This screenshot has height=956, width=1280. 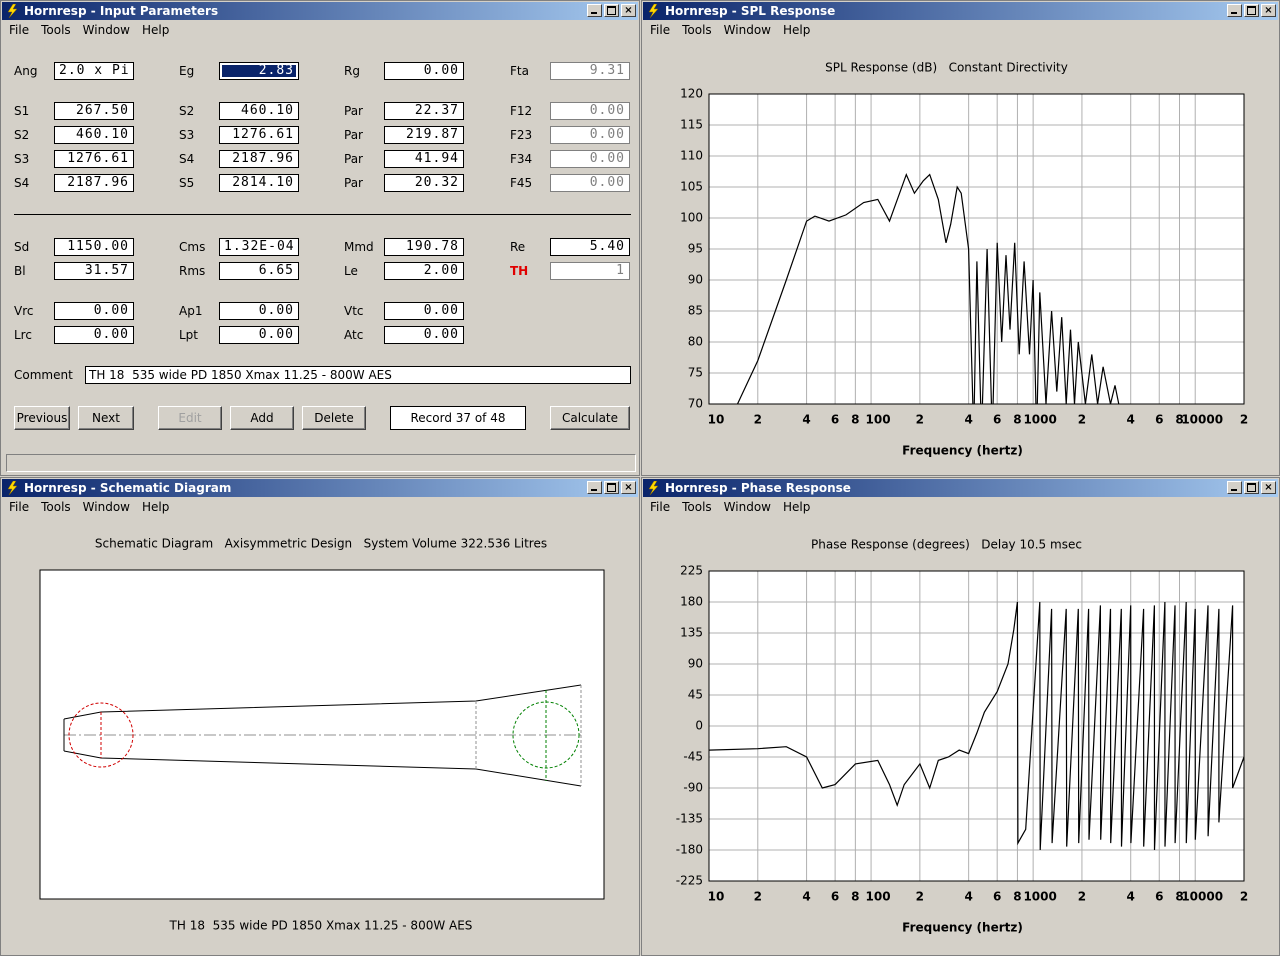 What do you see at coordinates (424, 159) in the screenshot?
I see `text-field: 41.94` at bounding box center [424, 159].